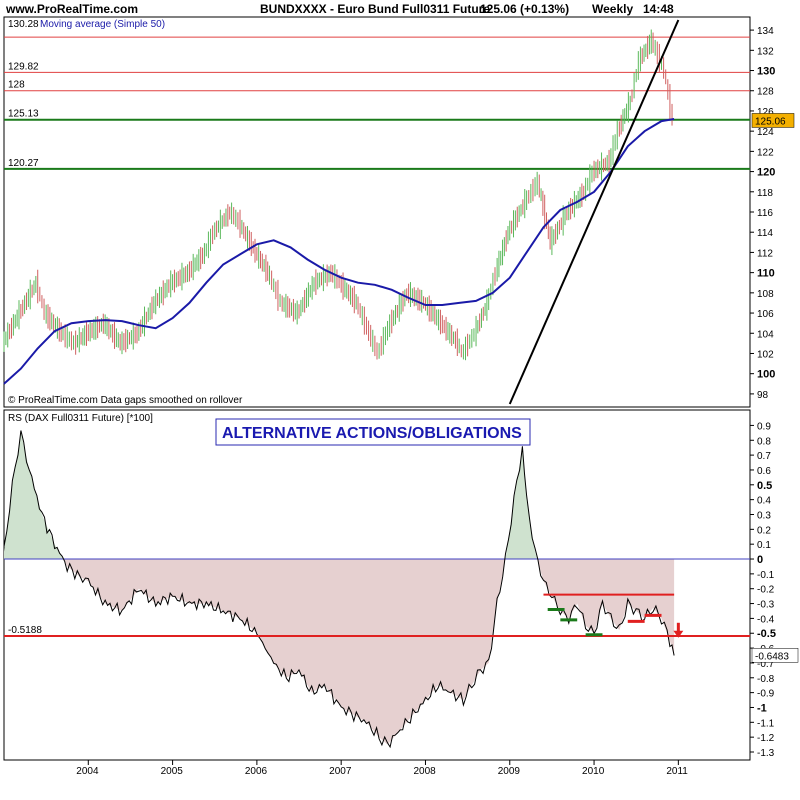 The height and width of the screenshot is (800, 800). What do you see at coordinates (766, 634) in the screenshot?
I see `rs-y-tick-label: -0.5` at bounding box center [766, 634].